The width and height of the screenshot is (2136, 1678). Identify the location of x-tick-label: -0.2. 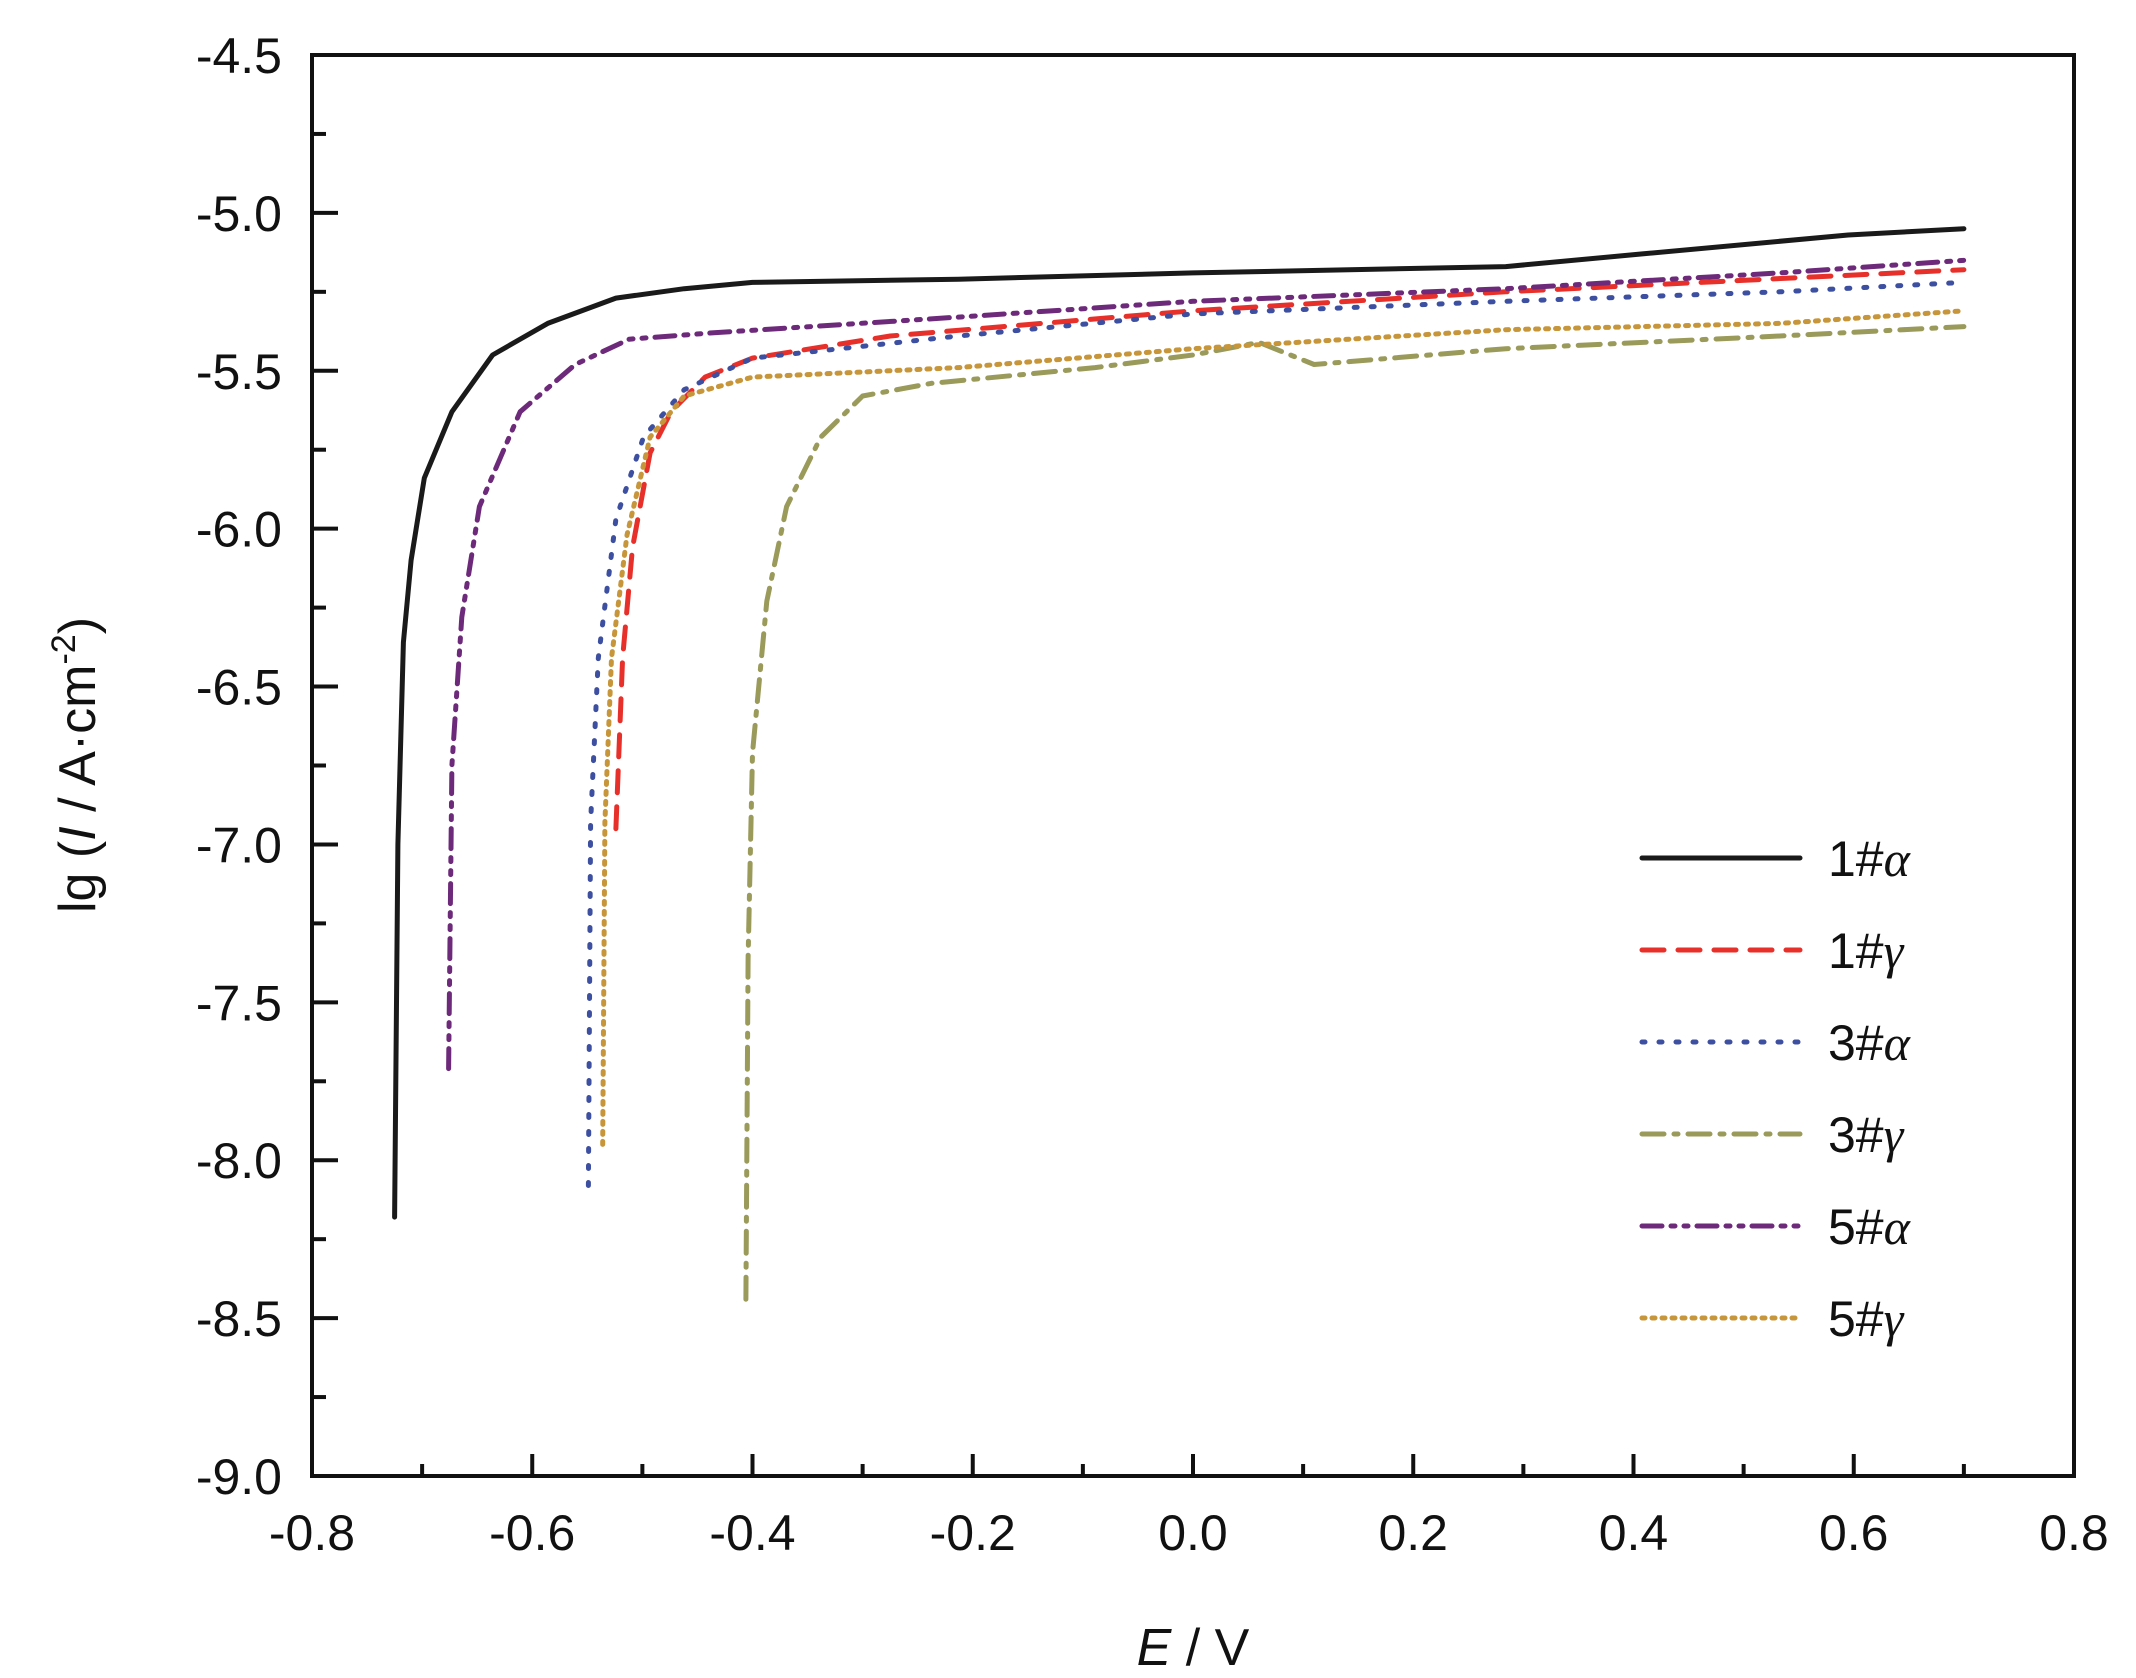
(973, 1533).